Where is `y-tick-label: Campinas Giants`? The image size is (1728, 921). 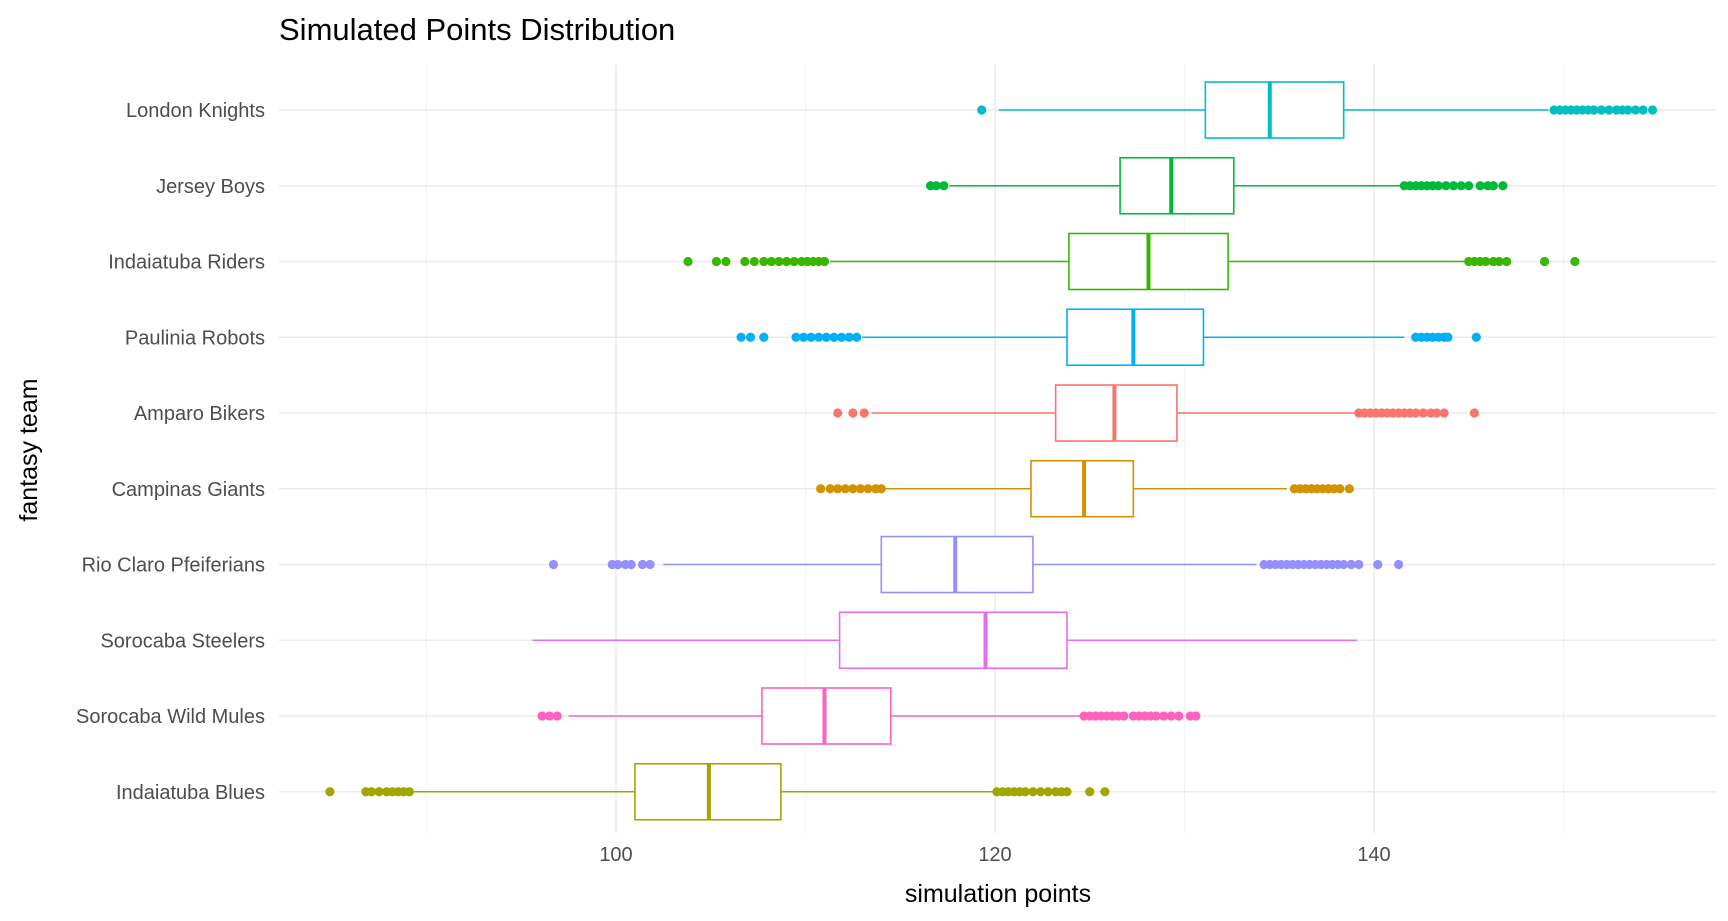 y-tick-label: Campinas Giants is located at coordinates (188, 490).